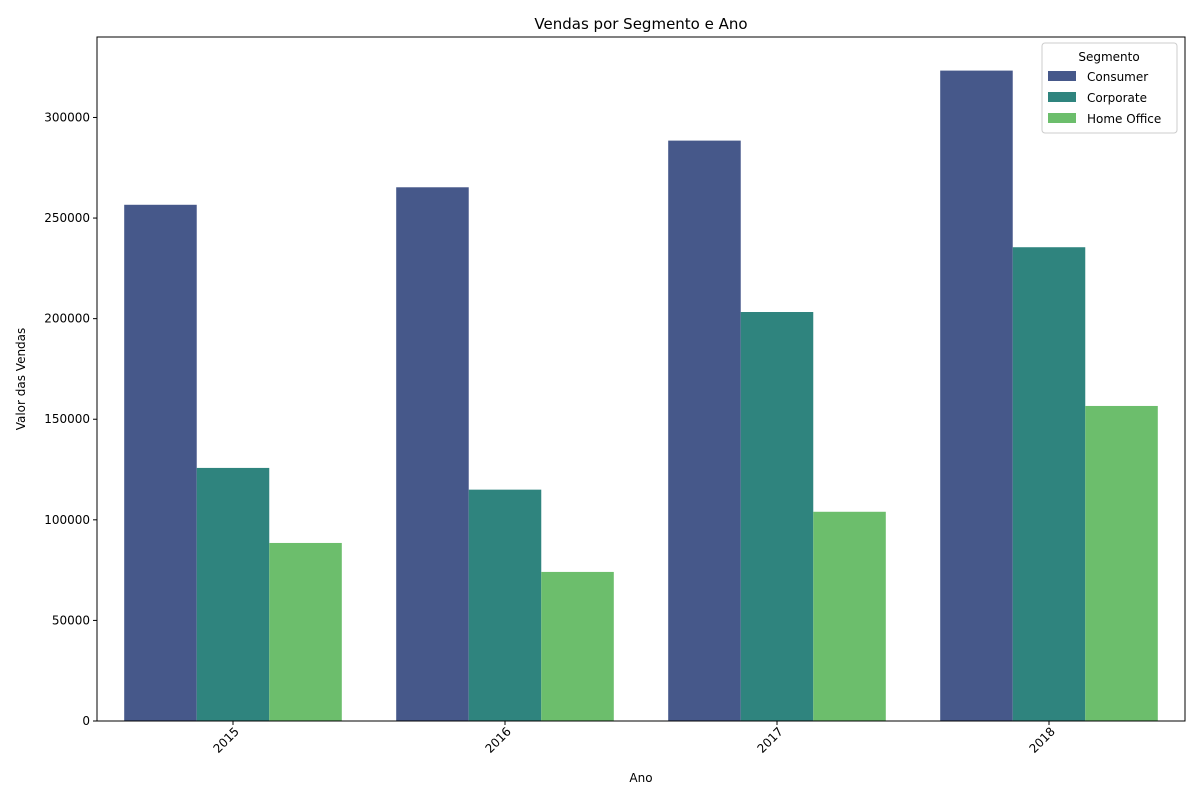 The width and height of the screenshot is (1200, 800). I want to click on y-tick-label: 50000, so click(71, 620).